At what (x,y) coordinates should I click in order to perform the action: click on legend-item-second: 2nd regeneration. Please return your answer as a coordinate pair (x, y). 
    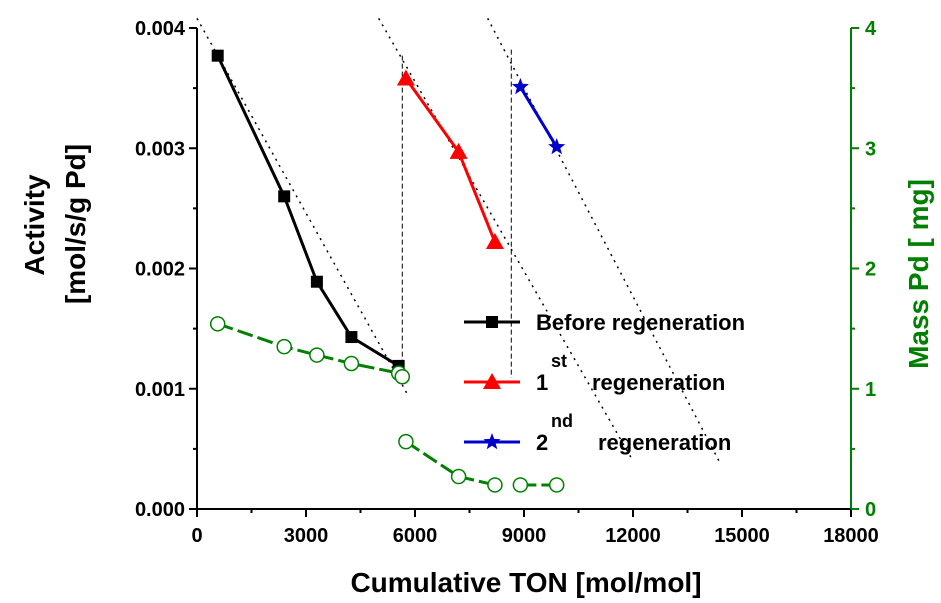
    Looking at the image, I should click on (597, 433).